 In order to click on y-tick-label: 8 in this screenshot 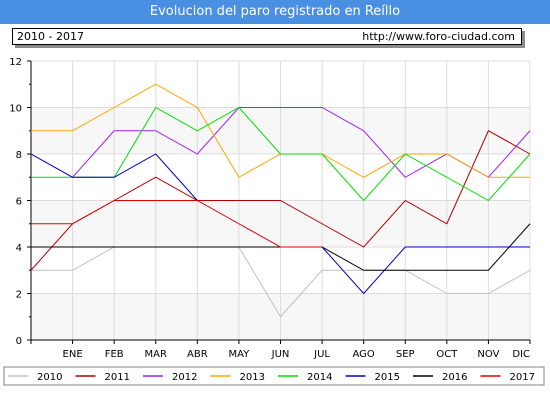, I will do `click(19, 155)`.